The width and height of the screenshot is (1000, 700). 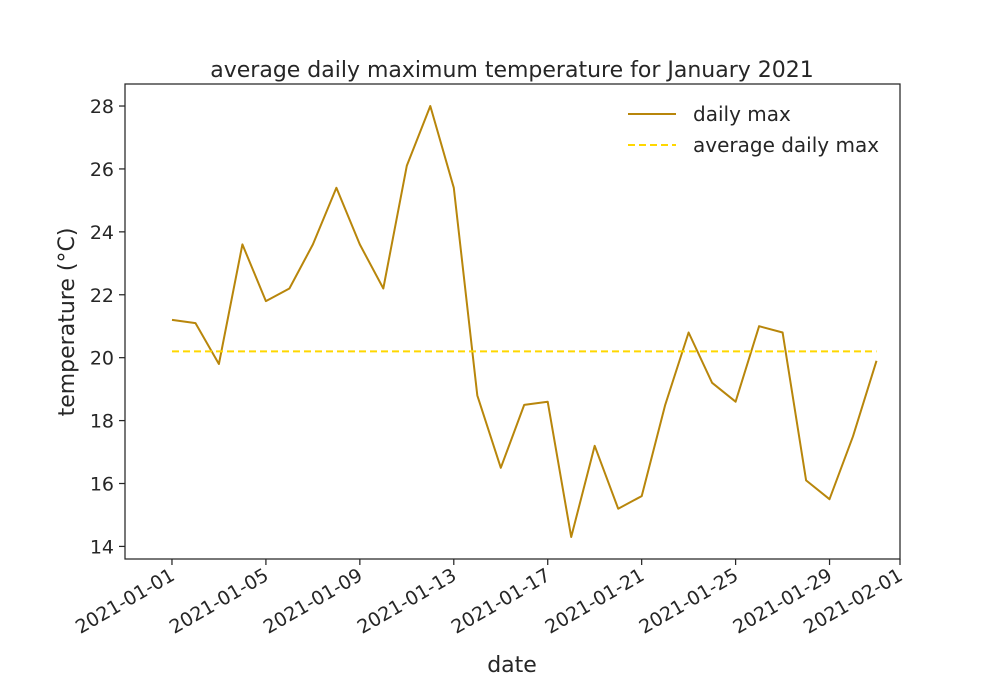 What do you see at coordinates (688, 601) in the screenshot?
I see `x-tick-label: 2021-01-25` at bounding box center [688, 601].